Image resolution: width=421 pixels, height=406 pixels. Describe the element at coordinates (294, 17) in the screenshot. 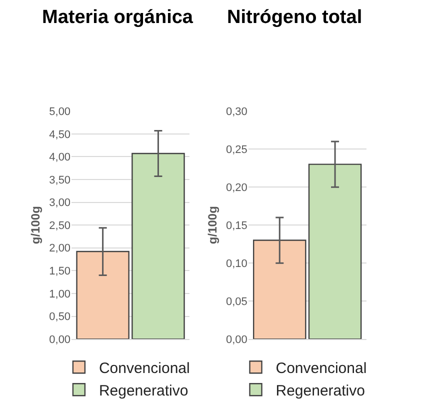

I see `chart-title: Nitrógeno total` at that location.